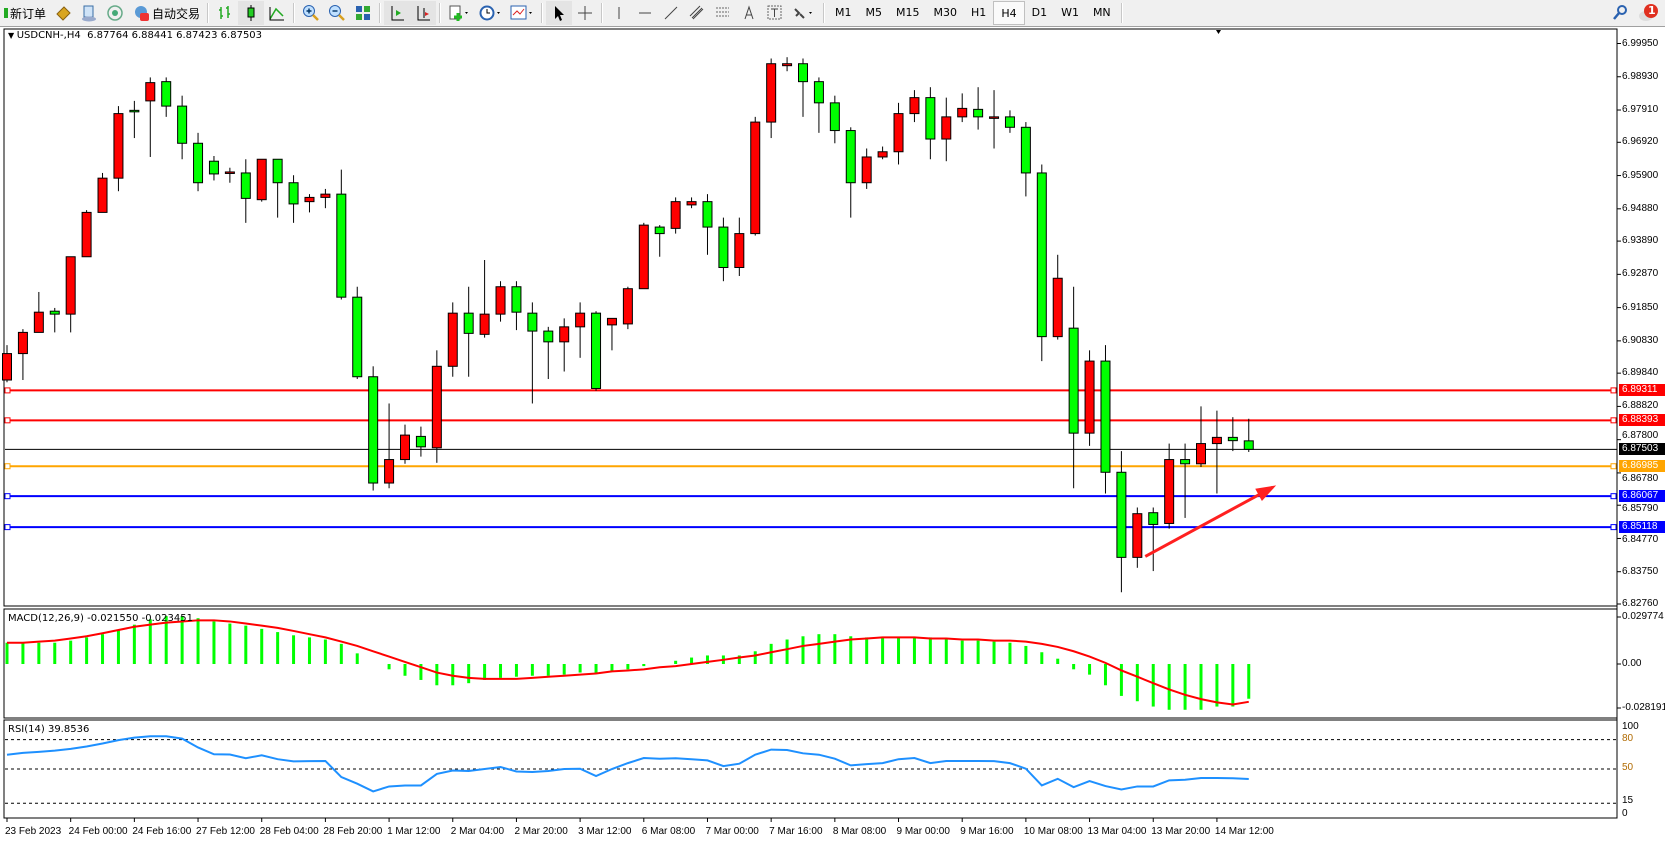  I want to click on time-label: 28 Feb 20:00, so click(353, 831).